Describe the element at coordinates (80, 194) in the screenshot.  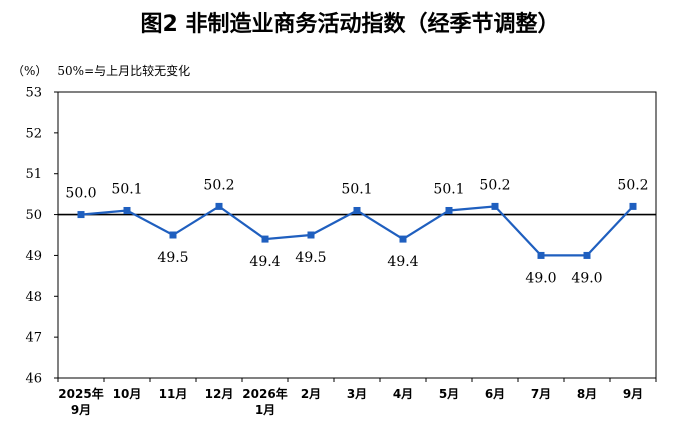
I see `data-label: 50.0` at that location.